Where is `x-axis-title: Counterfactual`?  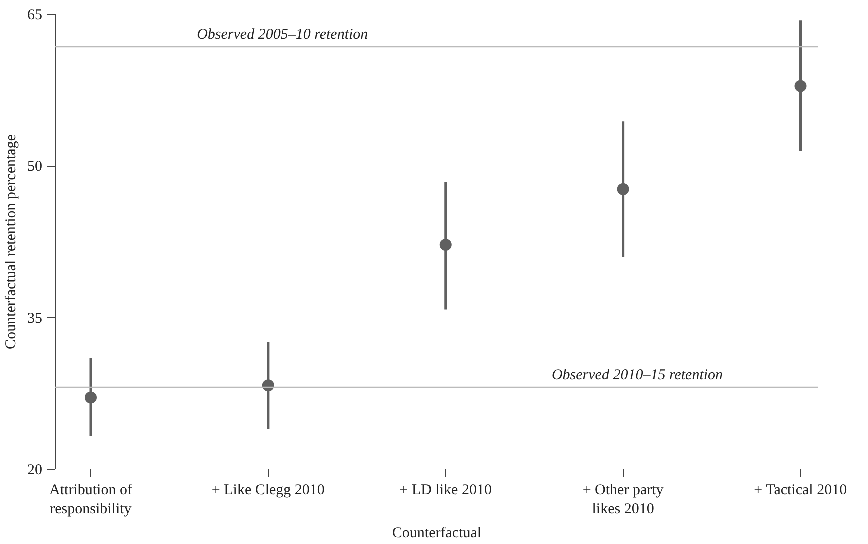
x-axis-title: Counterfactual is located at coordinates (437, 534).